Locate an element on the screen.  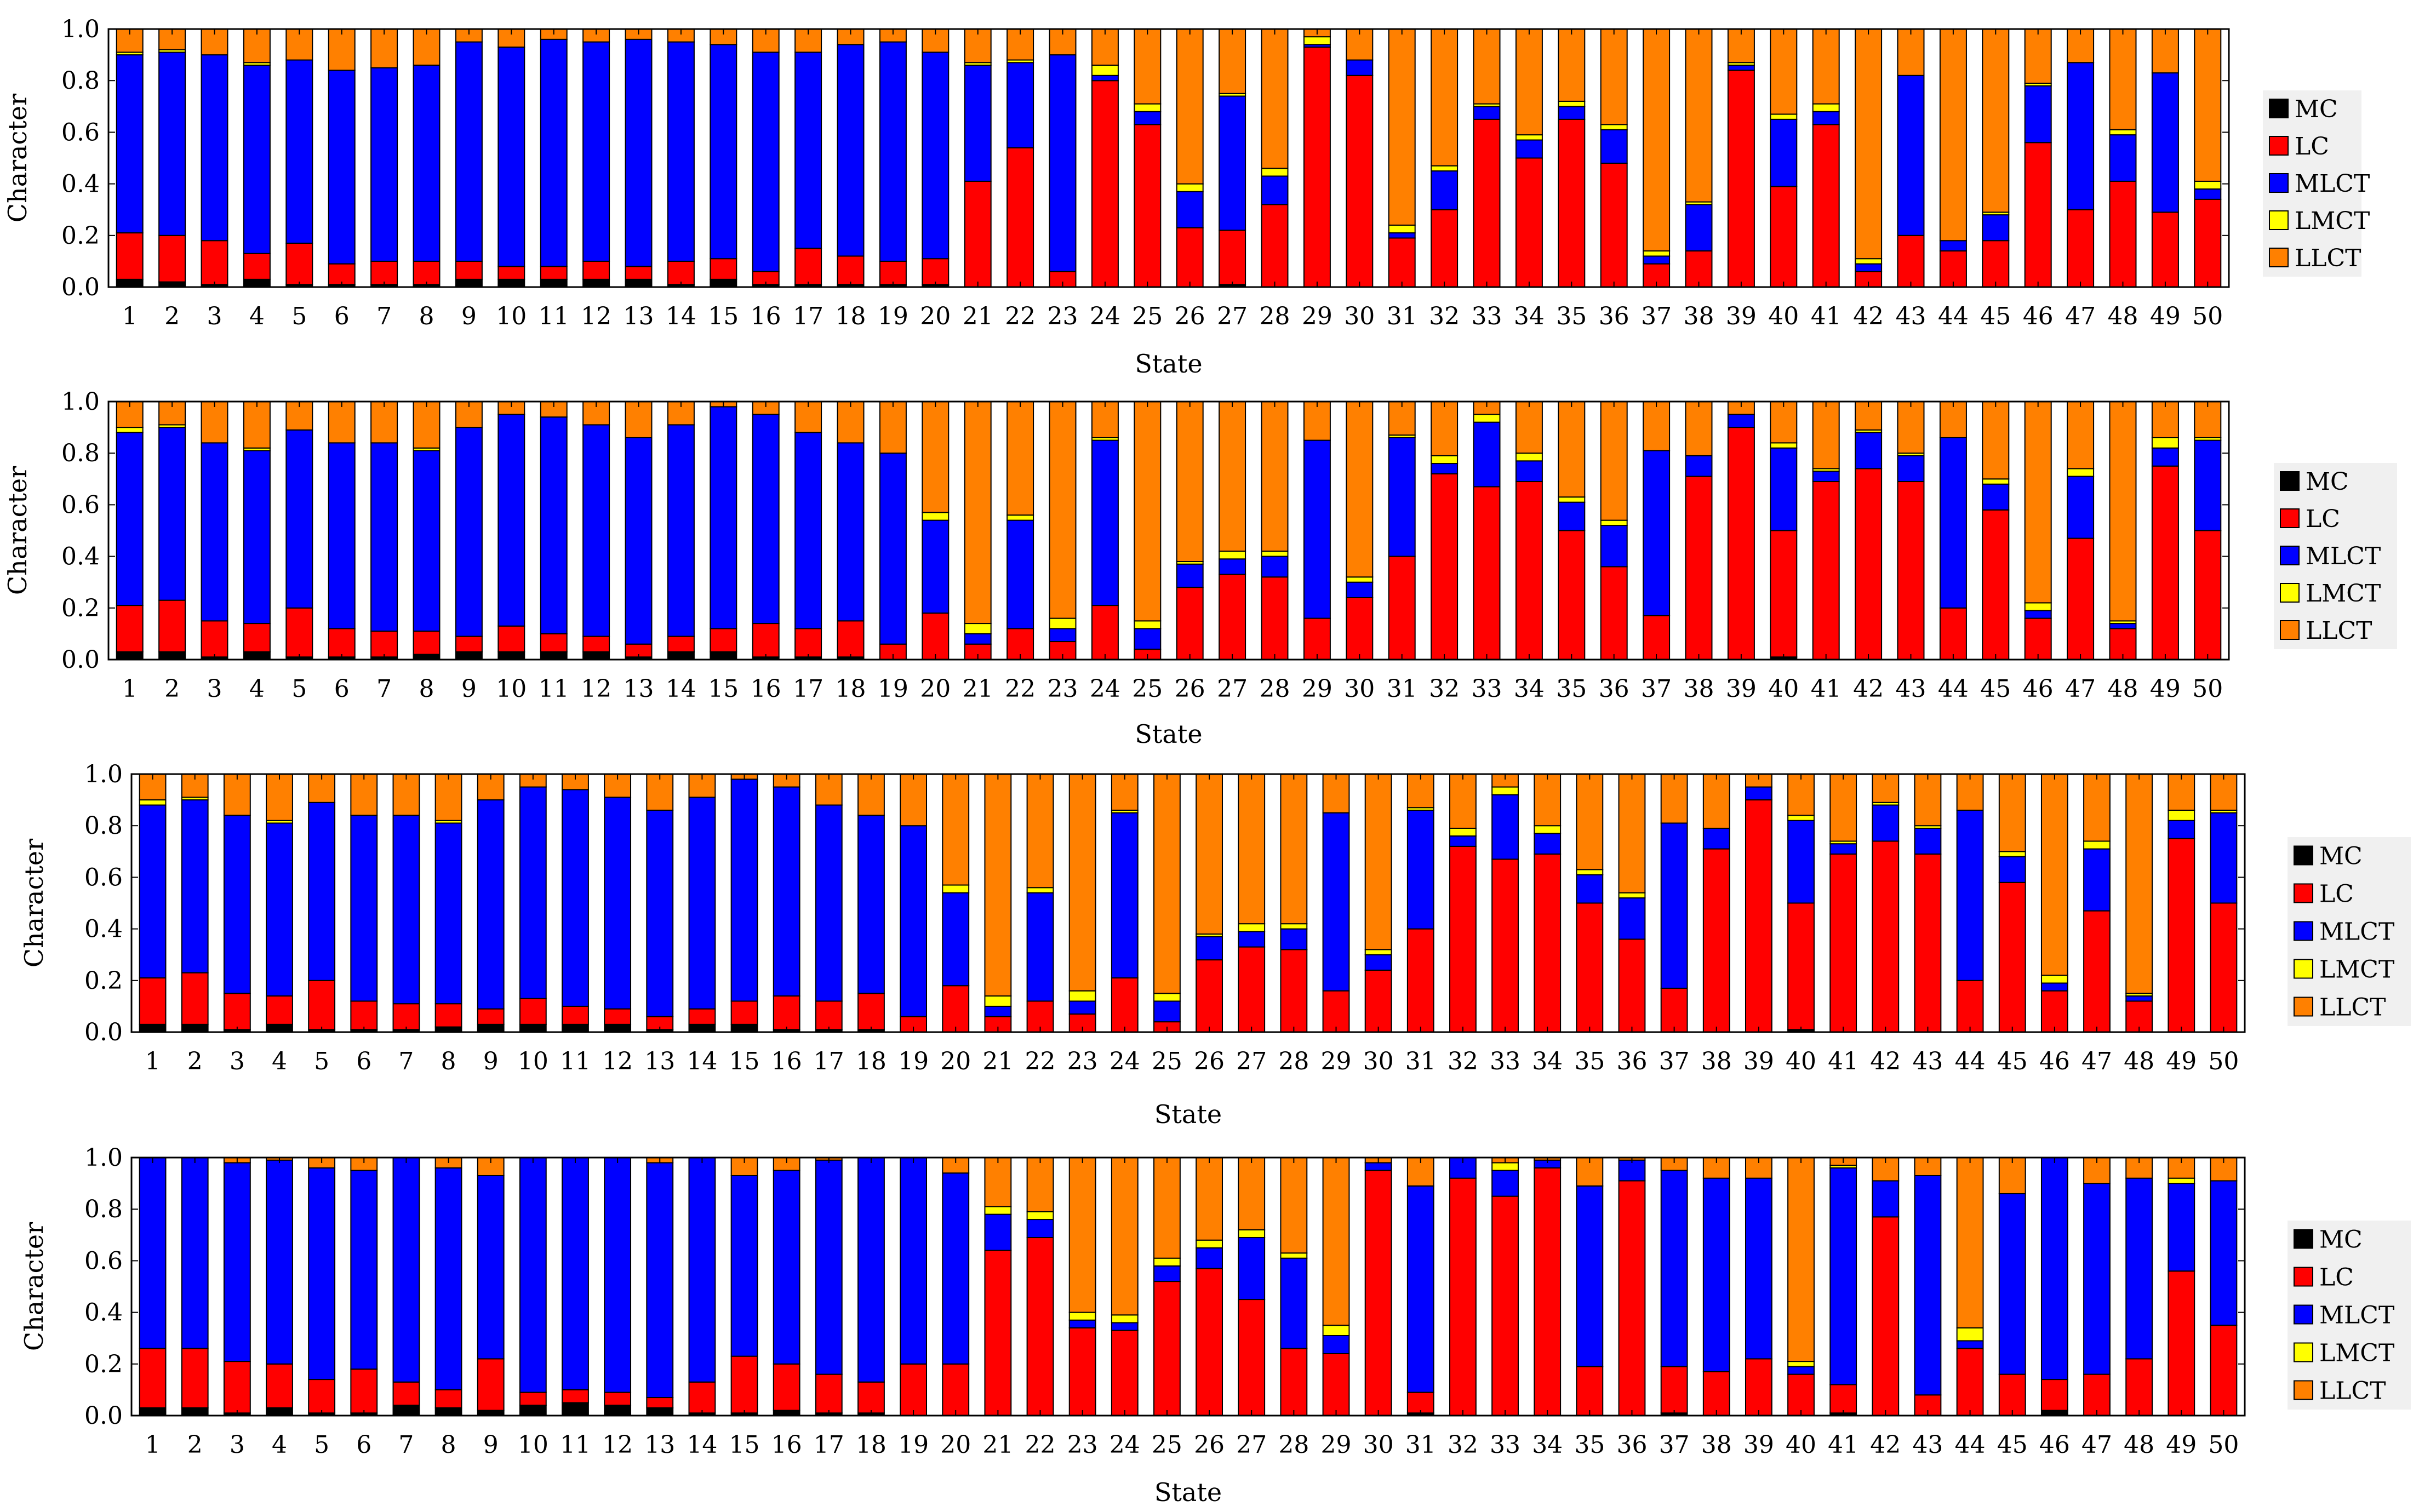
x-tick-label: 27 is located at coordinates (1252, 1061).